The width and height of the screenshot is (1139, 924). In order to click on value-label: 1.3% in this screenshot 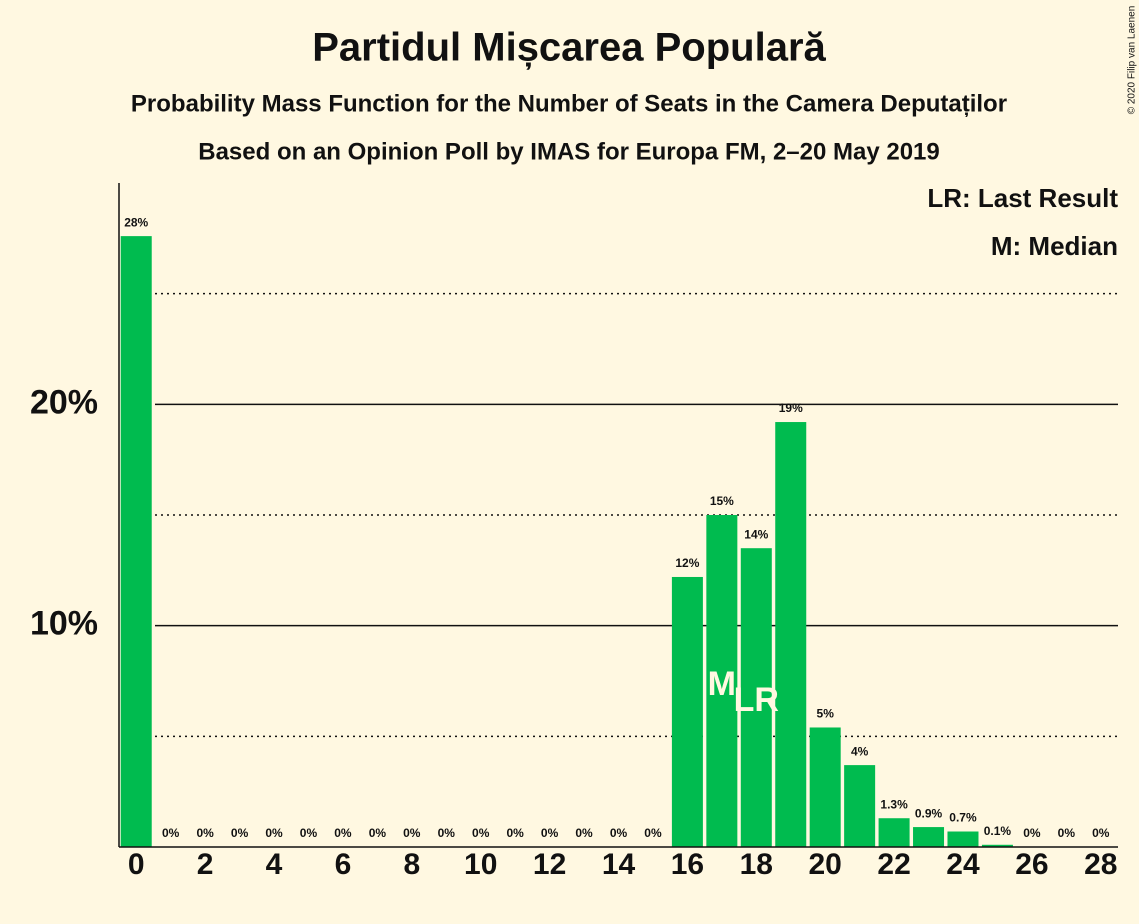, I will do `click(894, 804)`.